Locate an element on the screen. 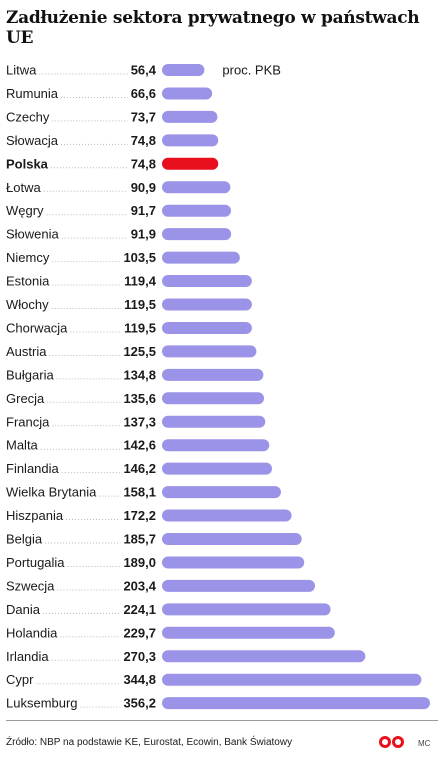  value-label: 137,3 is located at coordinates (139, 421).